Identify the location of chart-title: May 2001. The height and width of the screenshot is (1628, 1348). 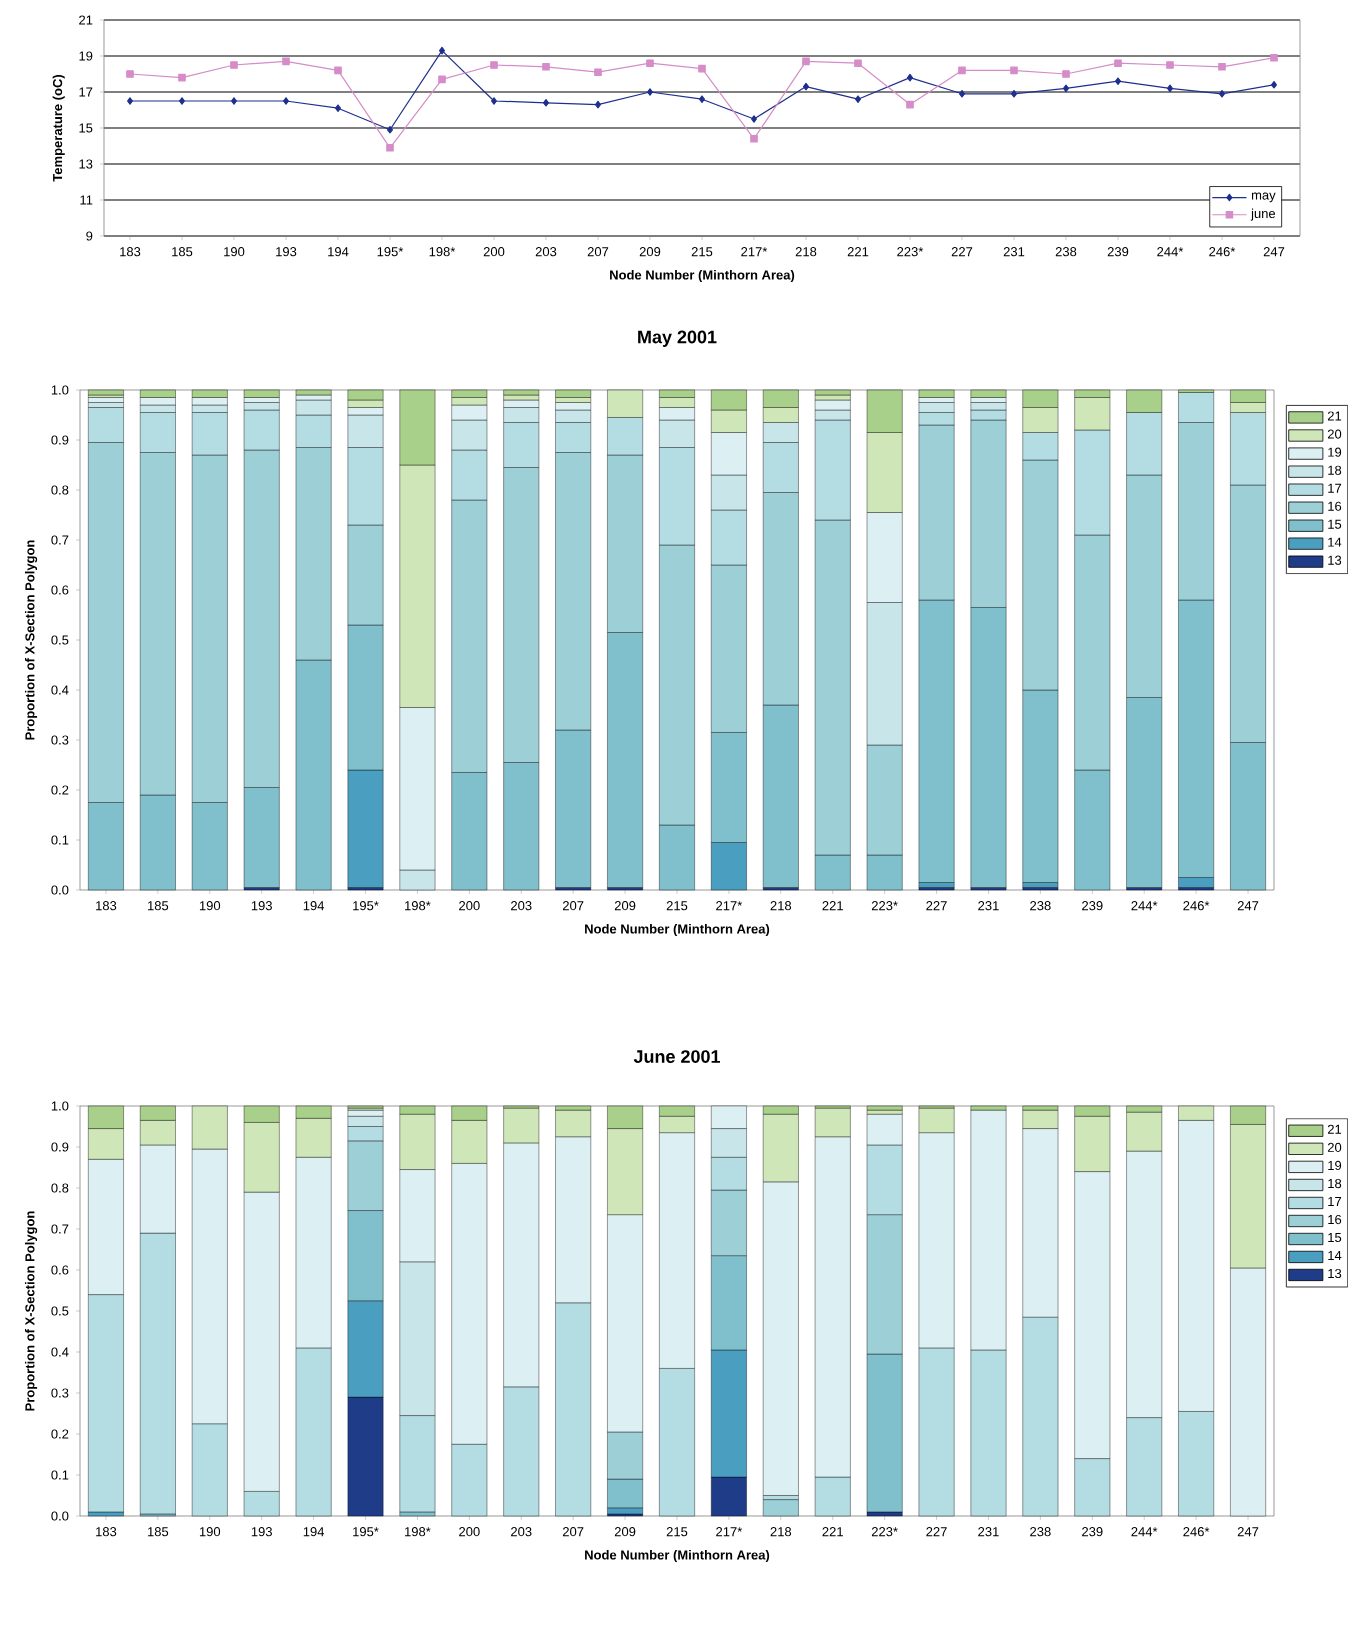
(677, 338).